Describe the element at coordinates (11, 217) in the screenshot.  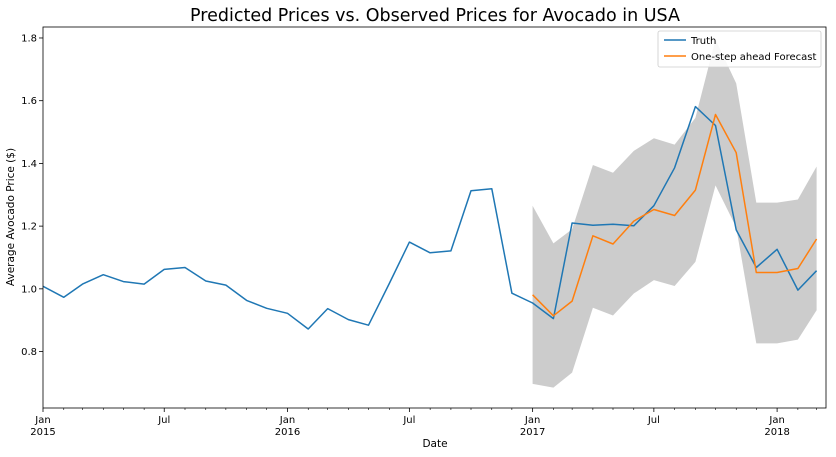
I see `y-axis-label: Average Avocado Price ($)` at that location.